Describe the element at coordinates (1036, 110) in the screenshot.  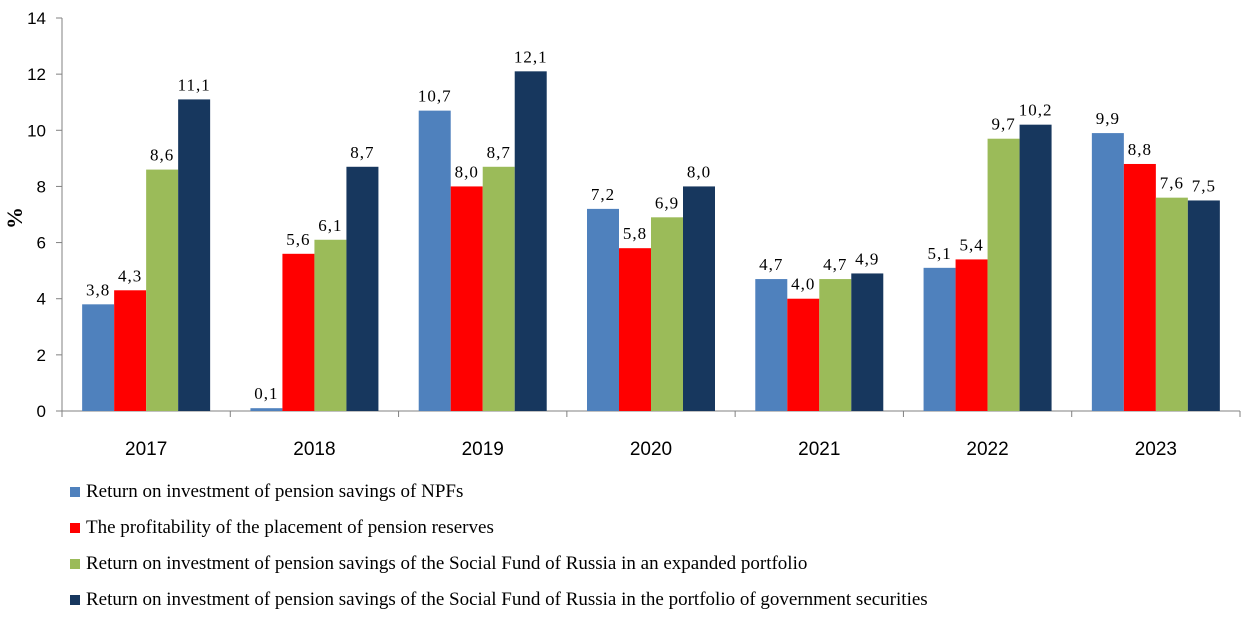
I see `data-label: 10,2` at that location.